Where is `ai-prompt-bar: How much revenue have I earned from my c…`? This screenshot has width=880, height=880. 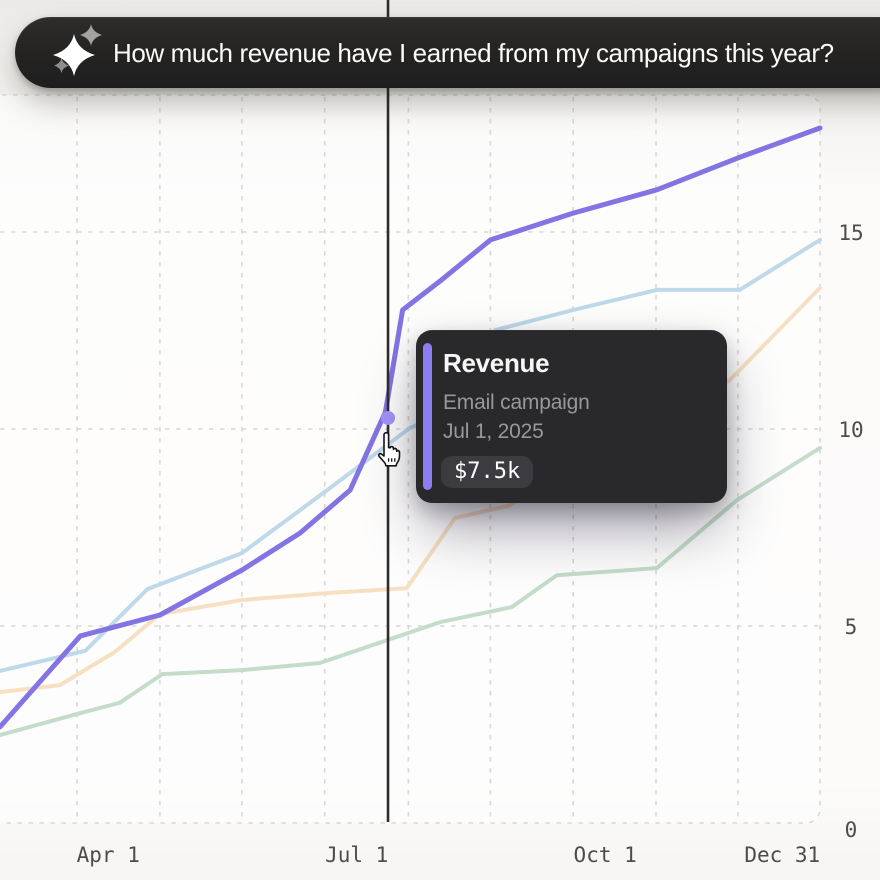
ai-prompt-bar: How much revenue have I earned from my c… is located at coordinates (447, 52).